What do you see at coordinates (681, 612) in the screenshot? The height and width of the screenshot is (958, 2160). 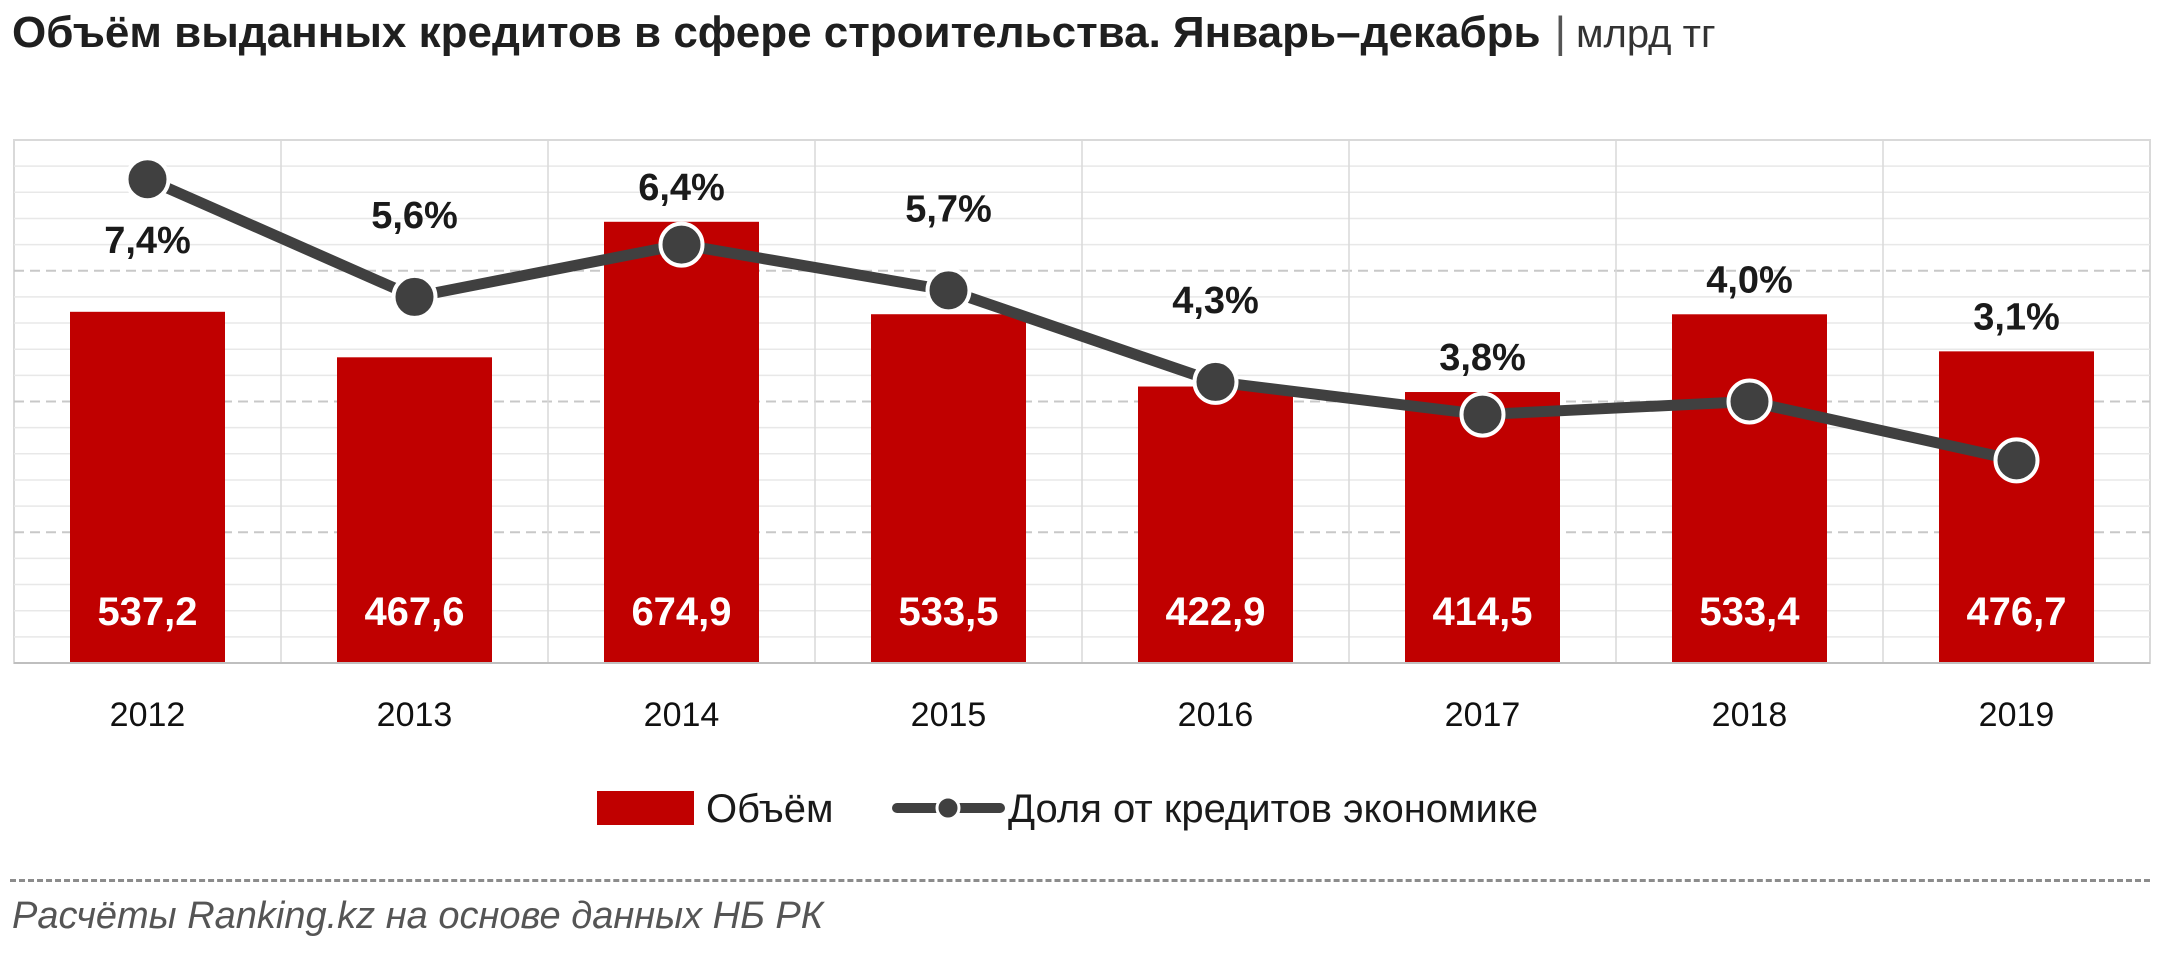 I see `bar-value-label-2014: 674,9` at bounding box center [681, 612].